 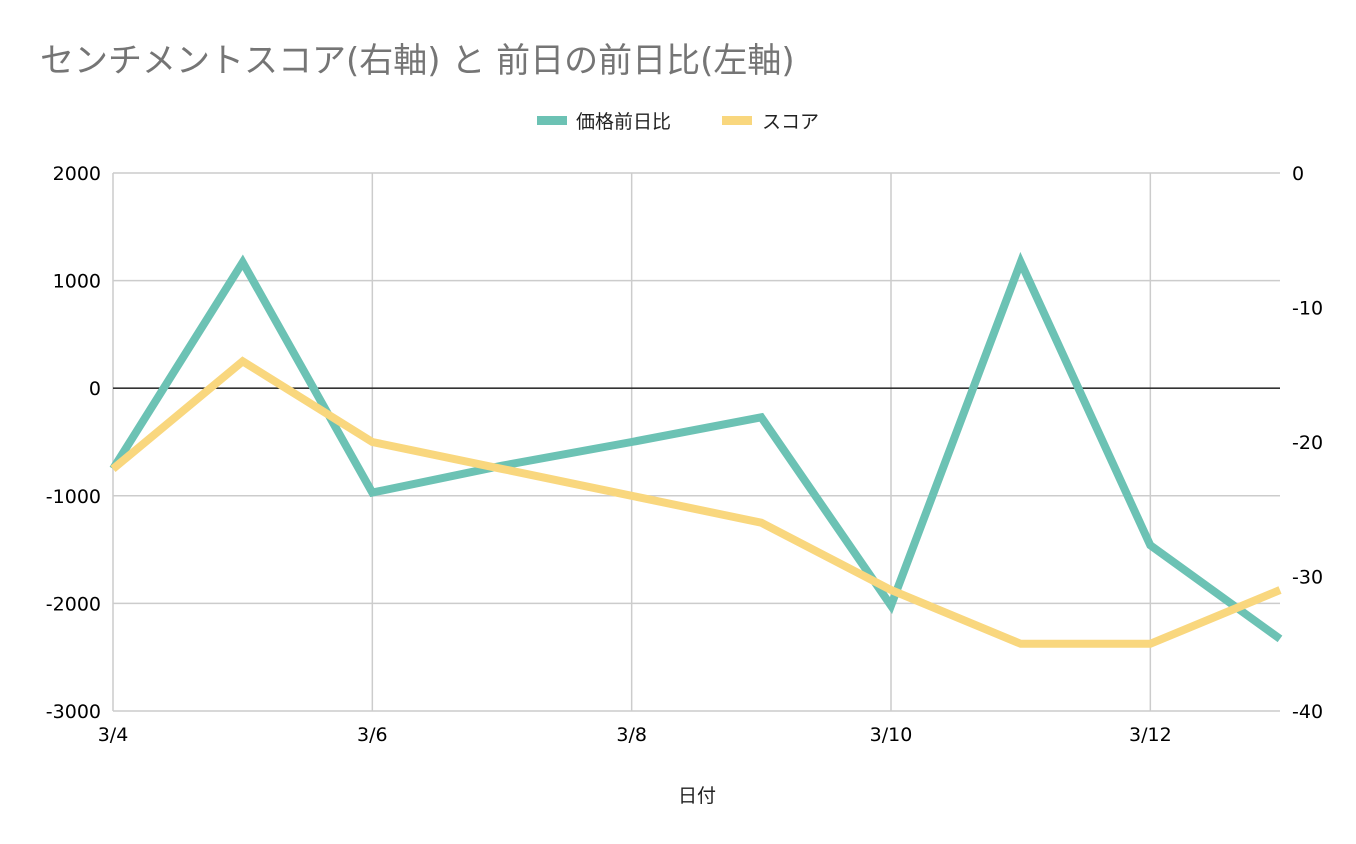 I want to click on x-tick-label: 3/6, so click(x=372, y=735).